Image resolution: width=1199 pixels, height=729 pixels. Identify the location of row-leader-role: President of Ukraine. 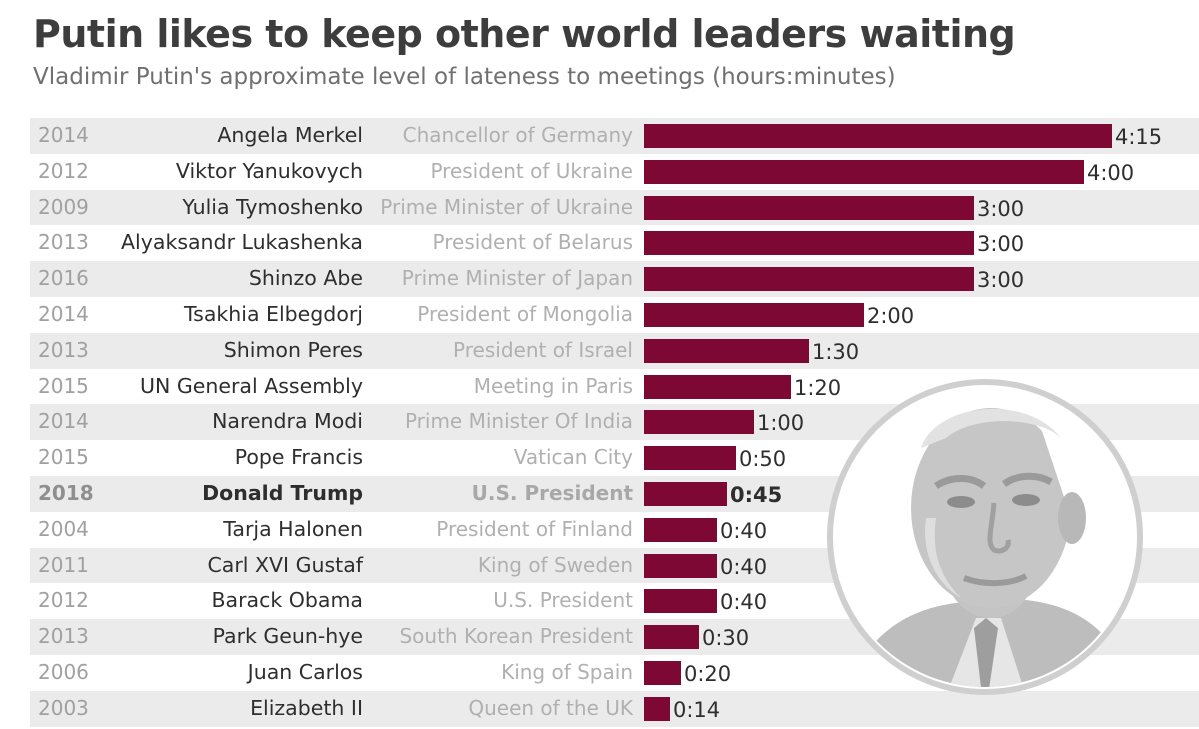
(531, 170).